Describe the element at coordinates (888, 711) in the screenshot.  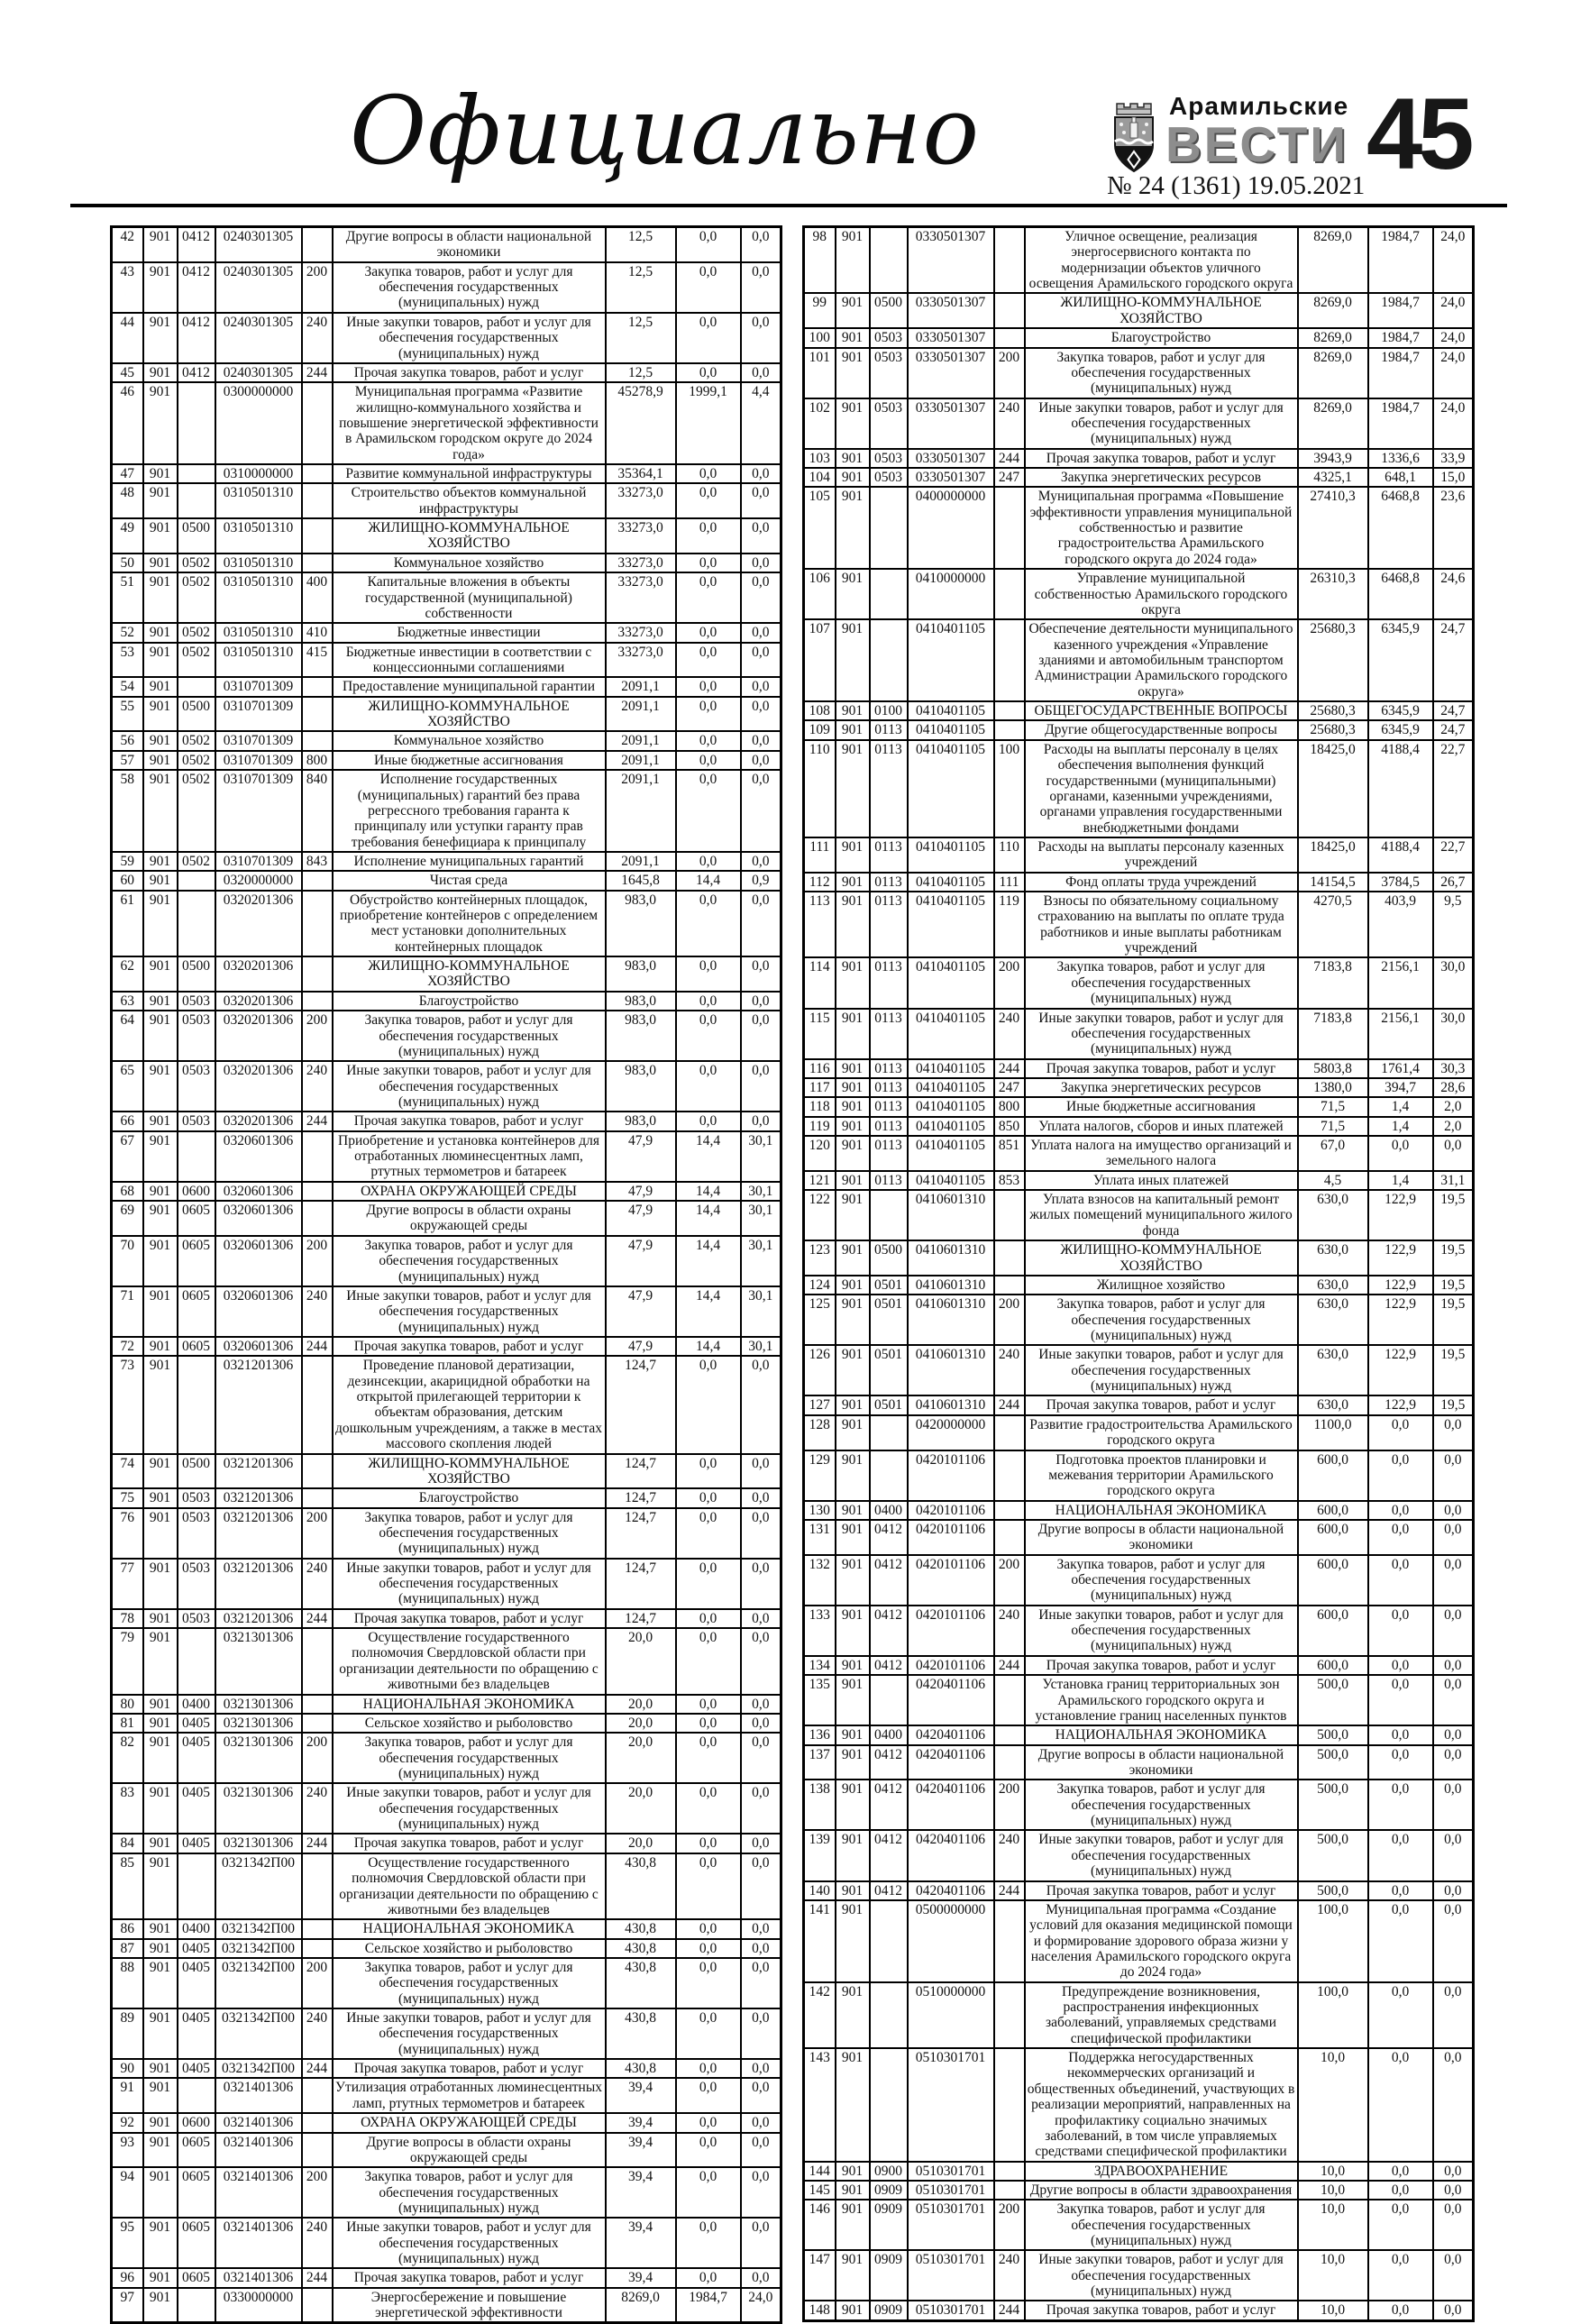
I see `section-code: 0100` at that location.